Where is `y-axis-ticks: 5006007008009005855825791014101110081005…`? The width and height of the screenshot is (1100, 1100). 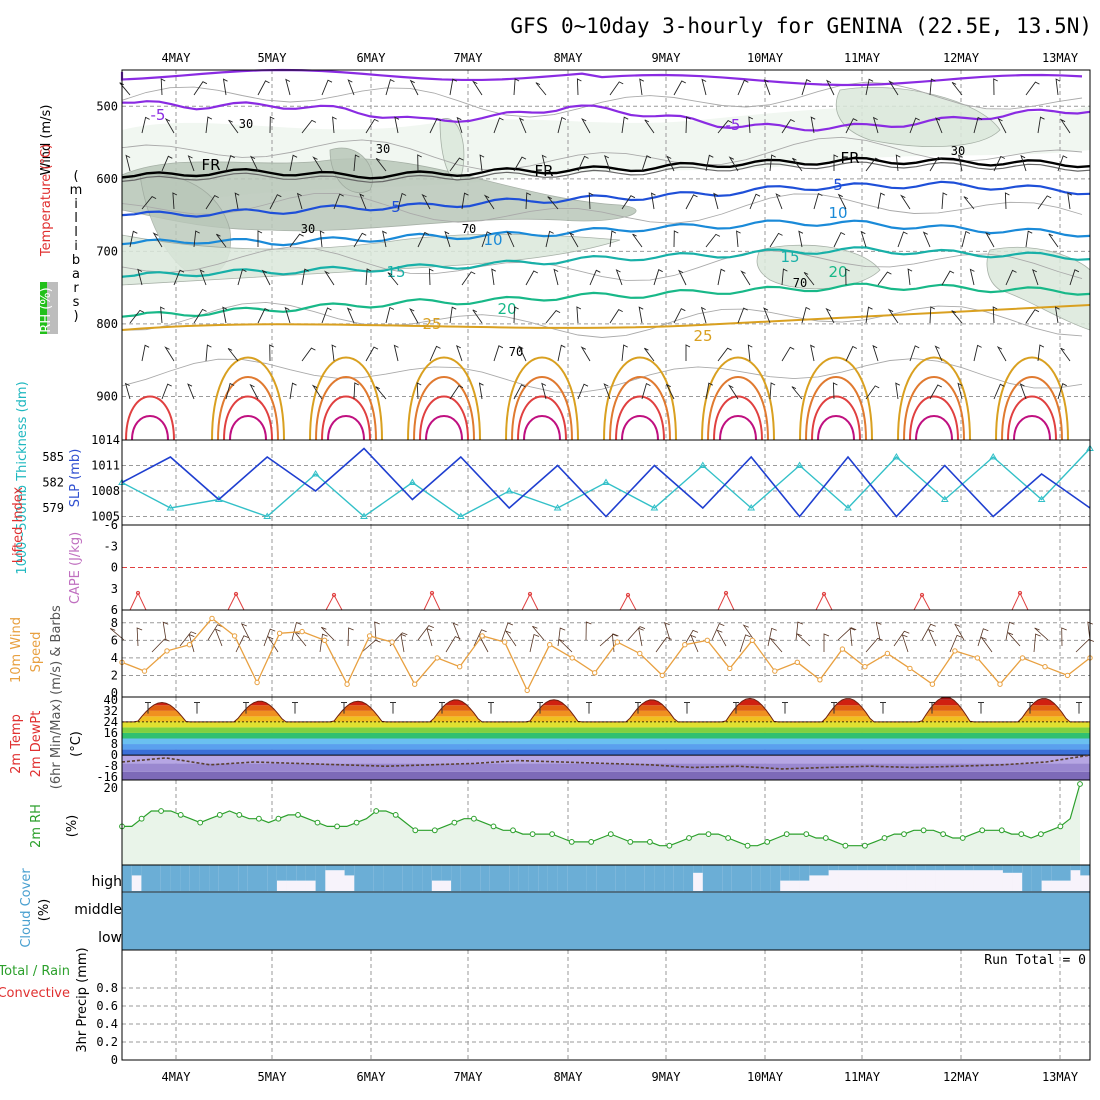
y-axis-ticks: 5006007008009005855825791014101110081005… is located at coordinates (81, 583).